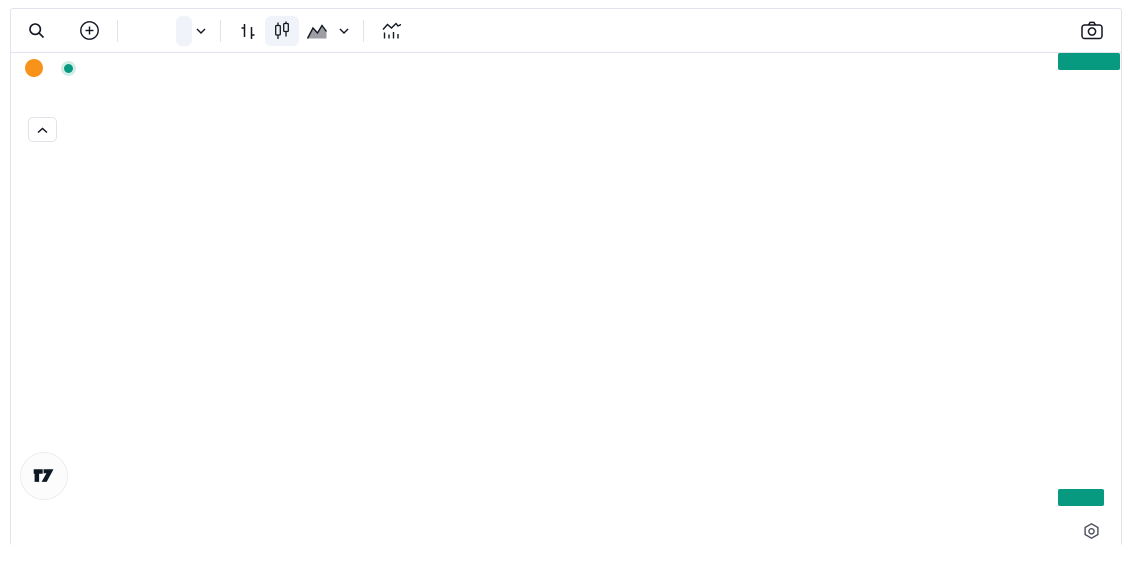  I want to click on chevron-up-icon, so click(42, 129).